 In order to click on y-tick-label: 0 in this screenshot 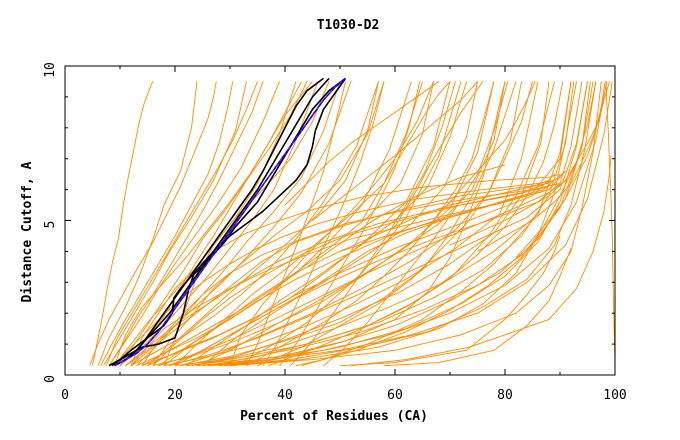, I will do `click(50, 379)`.